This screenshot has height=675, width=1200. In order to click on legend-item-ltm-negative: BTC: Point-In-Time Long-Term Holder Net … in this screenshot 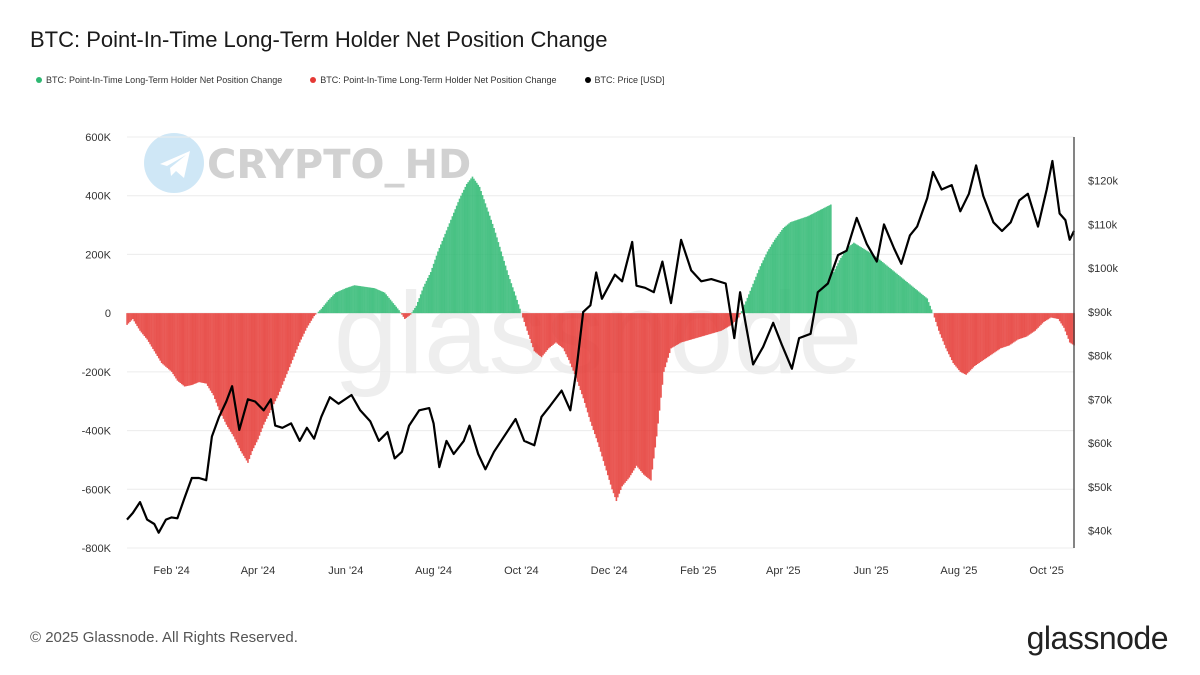, I will do `click(433, 80)`.